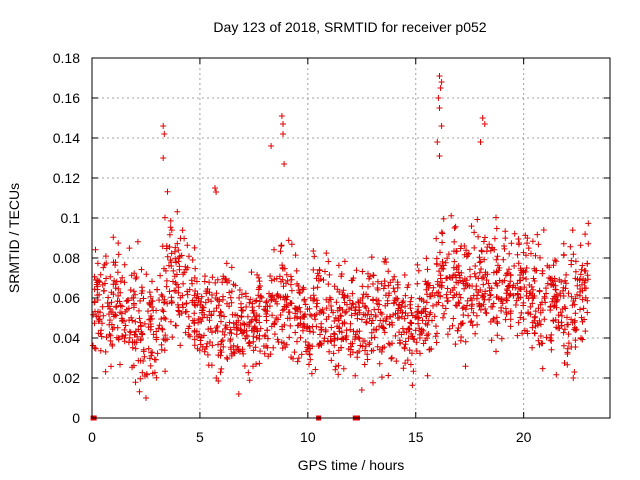 This screenshot has width=640, height=480. Describe the element at coordinates (92, 437) in the screenshot. I see `x-tick-label: 0` at that location.